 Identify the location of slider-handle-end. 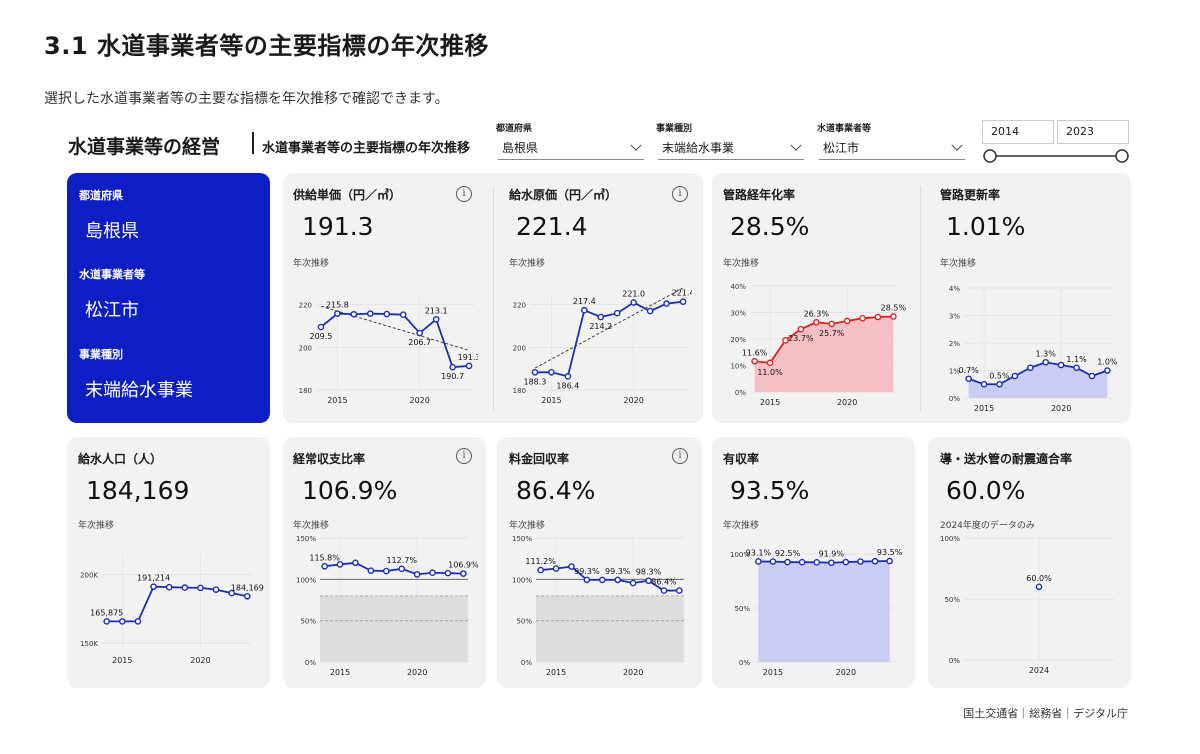
(1122, 156).